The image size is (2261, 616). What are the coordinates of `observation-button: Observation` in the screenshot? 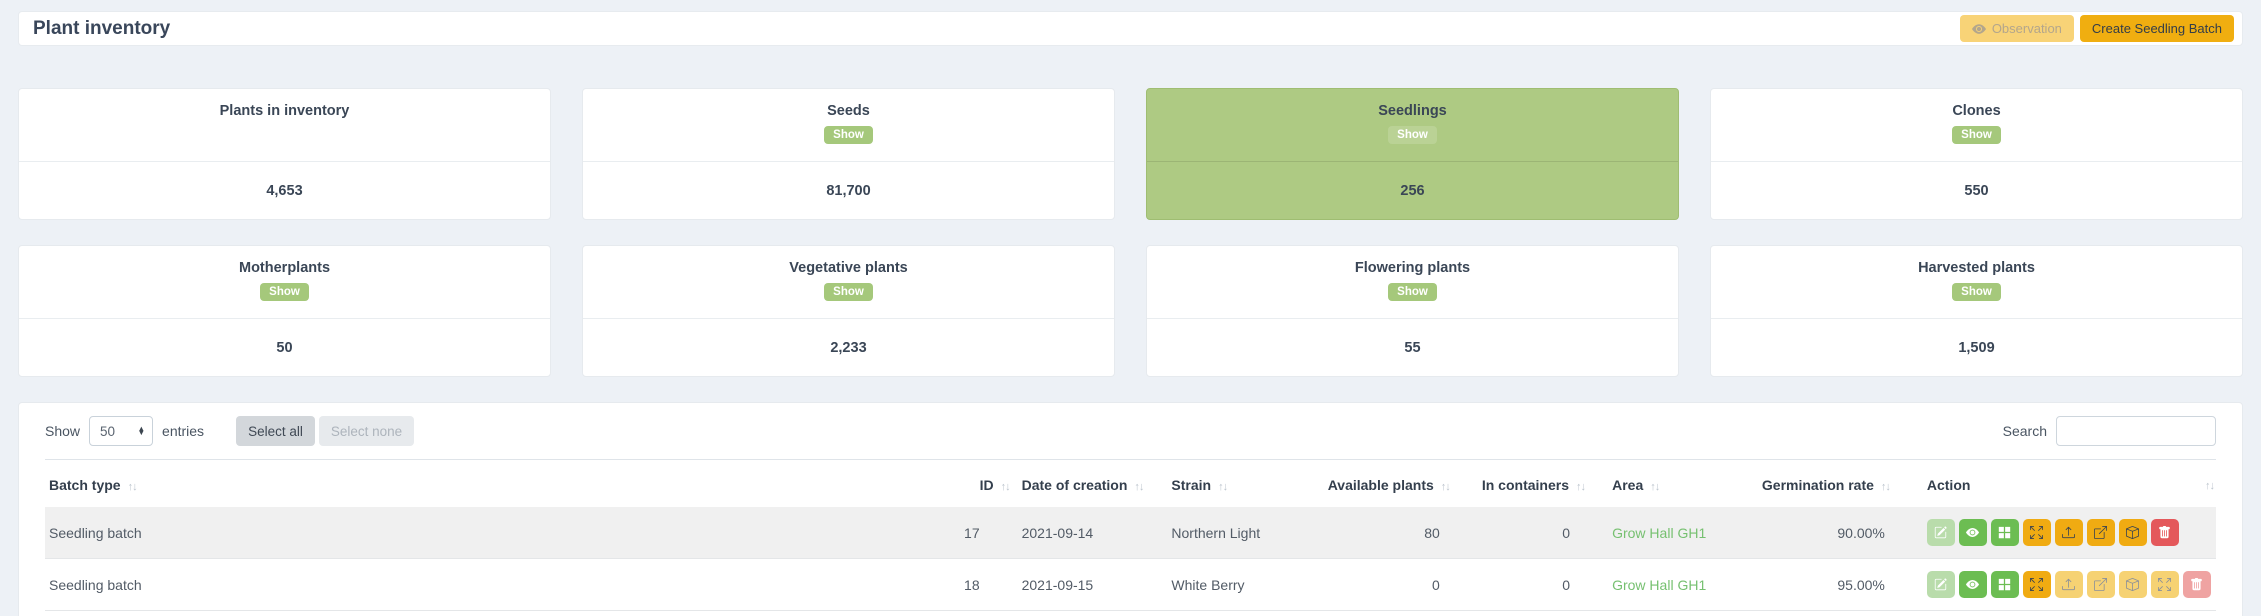 It's located at (2016, 28).